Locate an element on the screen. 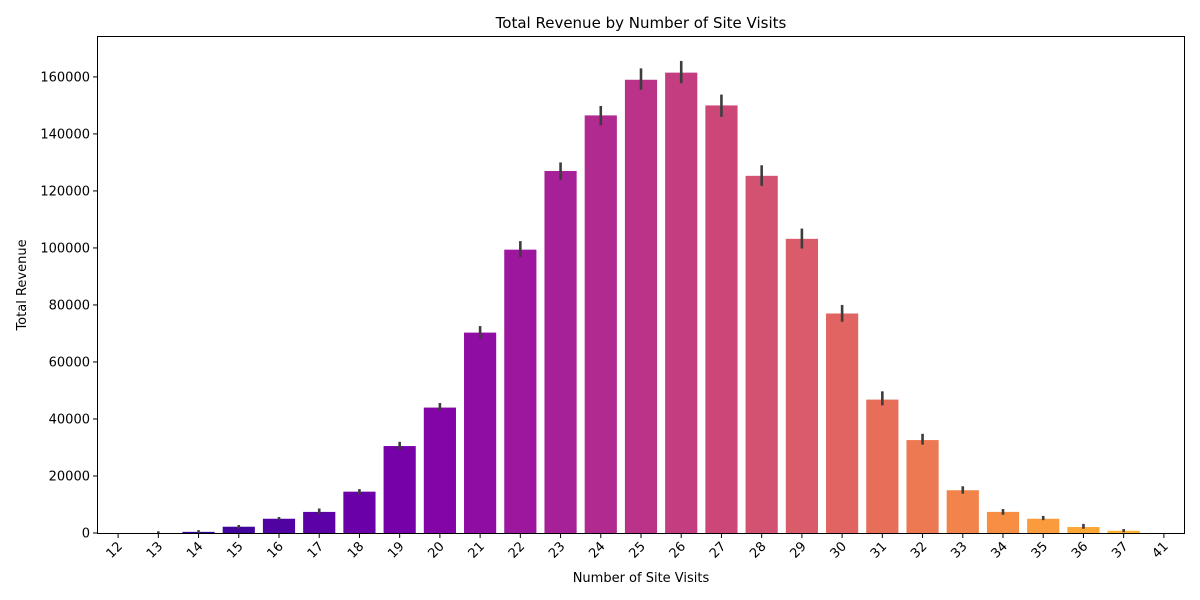 The image size is (1200, 600). x-tick-label: 31 is located at coordinates (879, 550).